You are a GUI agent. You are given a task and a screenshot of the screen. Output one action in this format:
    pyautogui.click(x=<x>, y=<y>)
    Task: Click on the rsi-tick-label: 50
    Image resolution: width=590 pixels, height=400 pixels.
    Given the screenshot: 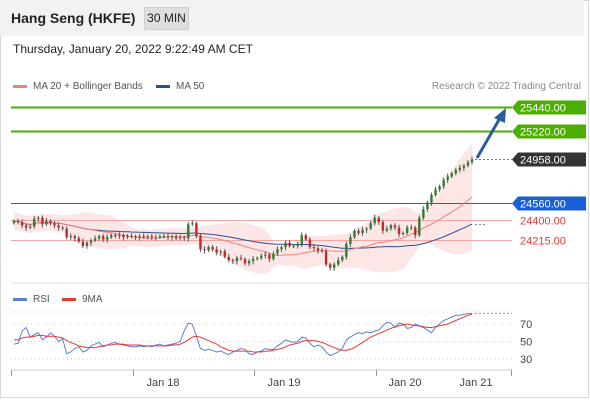 What is the action you would take?
    pyautogui.click(x=526, y=343)
    